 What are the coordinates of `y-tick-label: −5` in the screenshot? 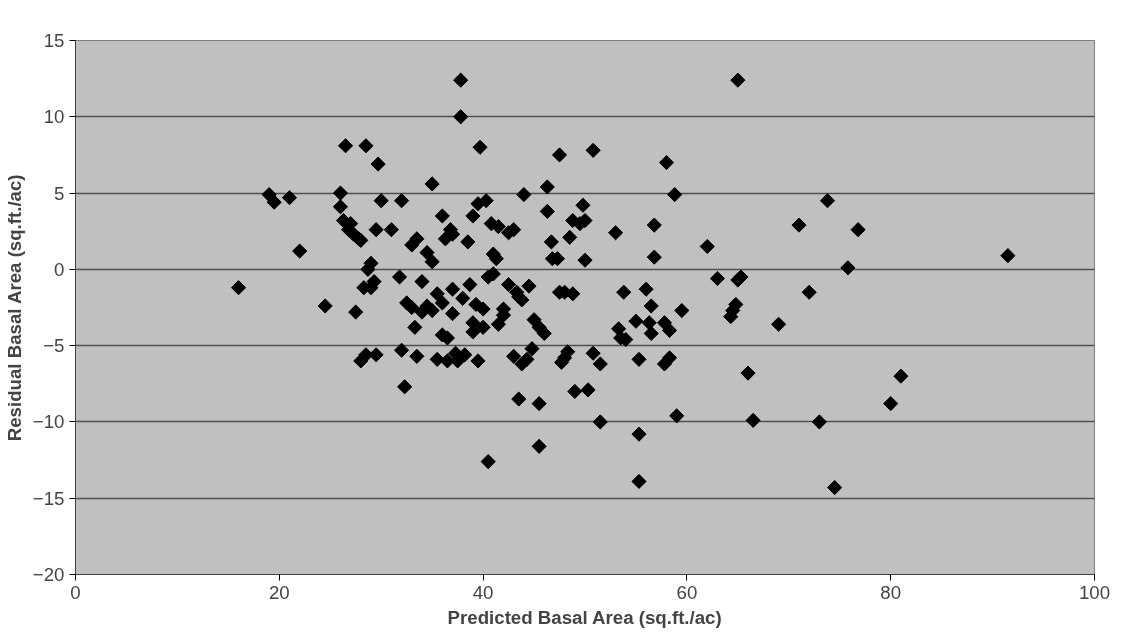 It's located at (54, 346).